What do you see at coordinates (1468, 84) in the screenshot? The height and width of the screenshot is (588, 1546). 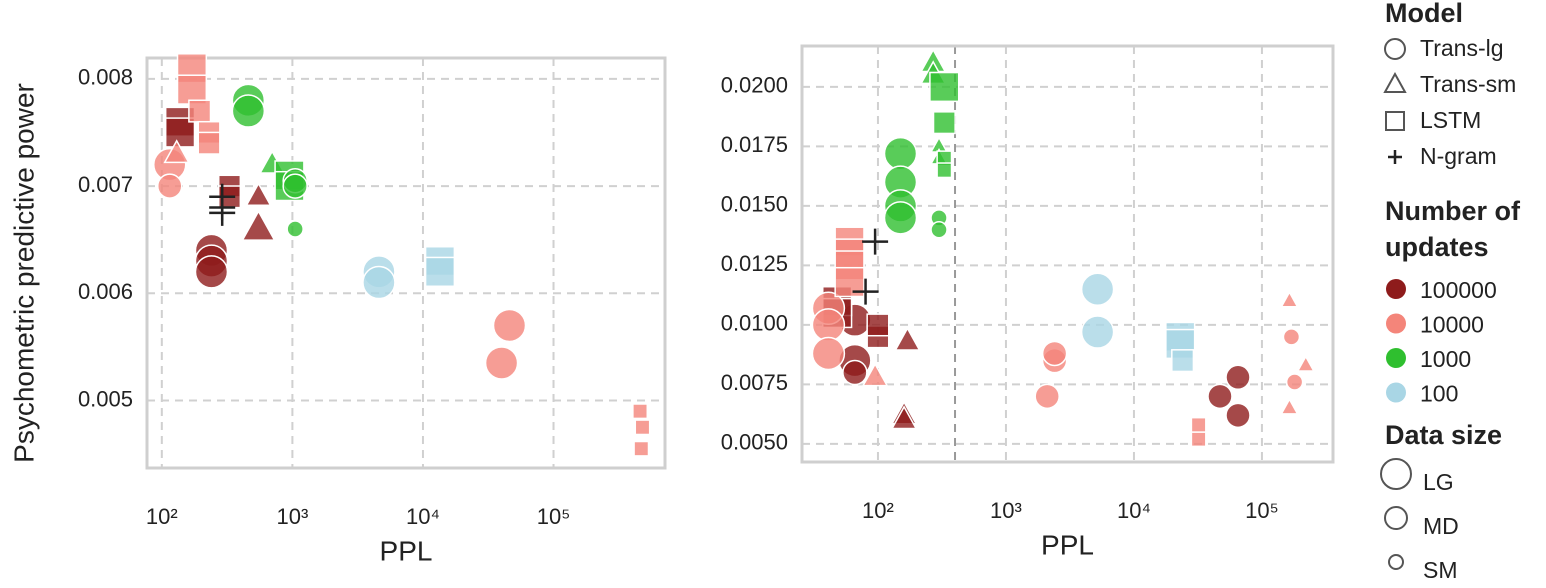 I see `legend-label: Trans-sm` at bounding box center [1468, 84].